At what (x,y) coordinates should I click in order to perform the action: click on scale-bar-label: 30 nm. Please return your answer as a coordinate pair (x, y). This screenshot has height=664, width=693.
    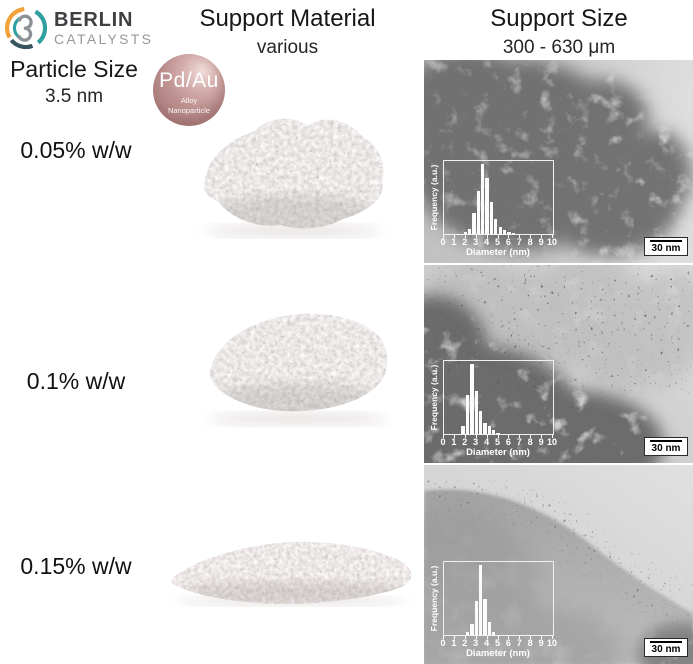
    Looking at the image, I should click on (666, 248).